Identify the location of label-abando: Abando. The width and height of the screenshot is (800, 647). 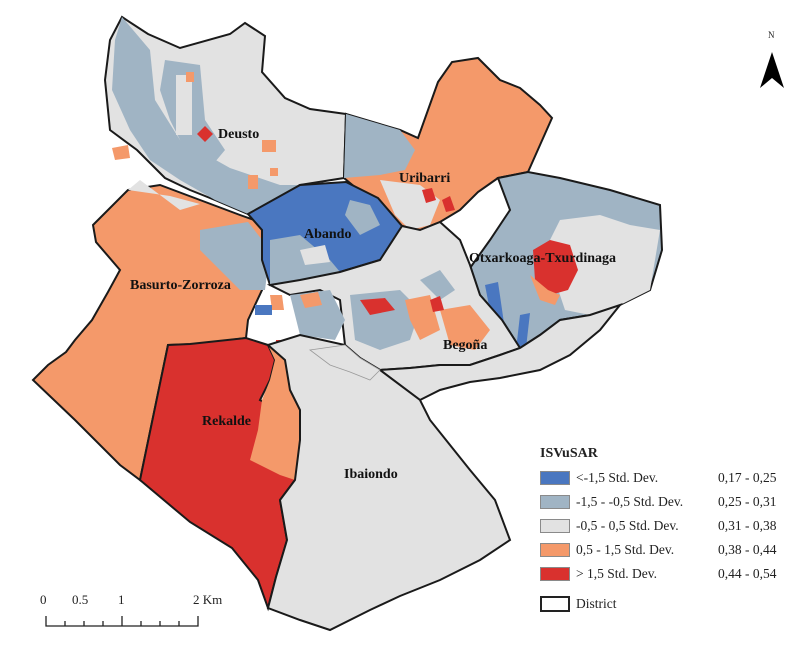
(327, 234).